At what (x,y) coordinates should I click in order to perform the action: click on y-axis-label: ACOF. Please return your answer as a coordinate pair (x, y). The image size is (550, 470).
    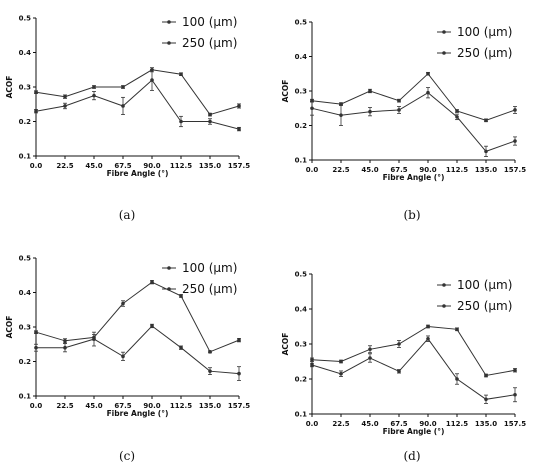
    Looking at the image, I should click on (9, 327).